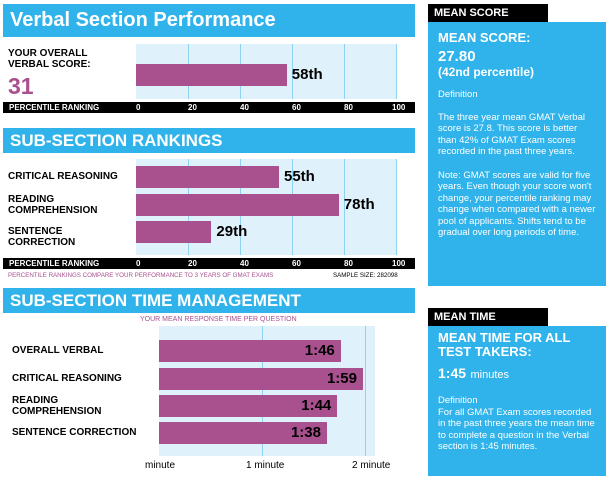  Describe the element at coordinates (54, 107) in the screenshot. I see `verbal-axis-label: PERCENTILE RANKING` at that location.